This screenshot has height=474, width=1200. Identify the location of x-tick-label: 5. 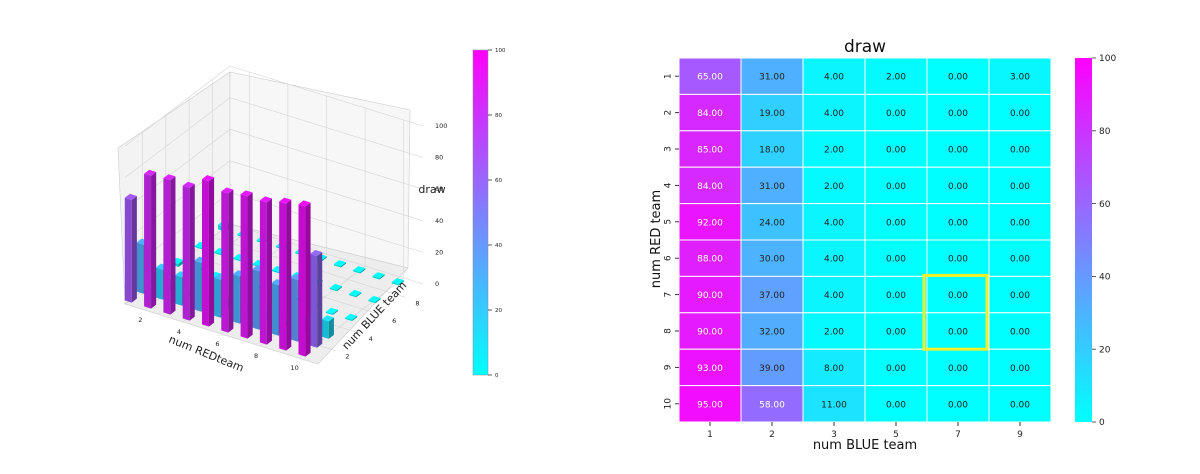
(896, 435).